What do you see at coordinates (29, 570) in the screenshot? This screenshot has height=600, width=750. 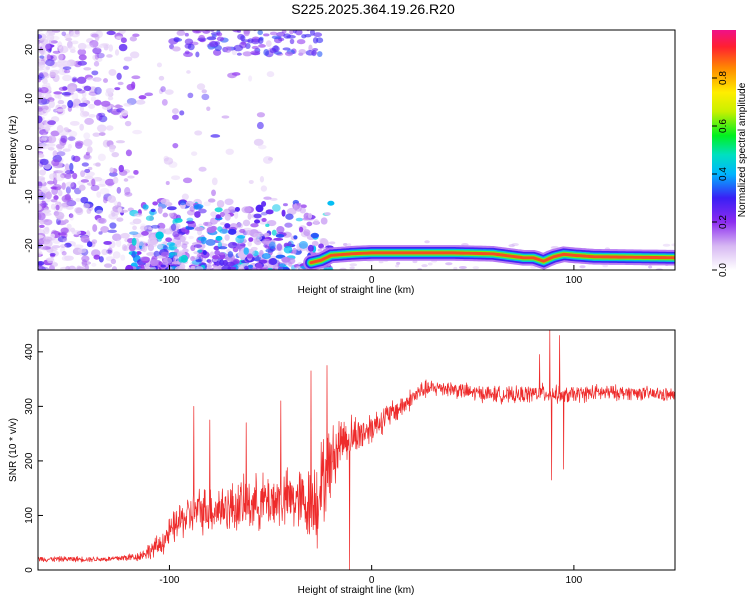 I see `y-tick-label: 0` at bounding box center [29, 570].